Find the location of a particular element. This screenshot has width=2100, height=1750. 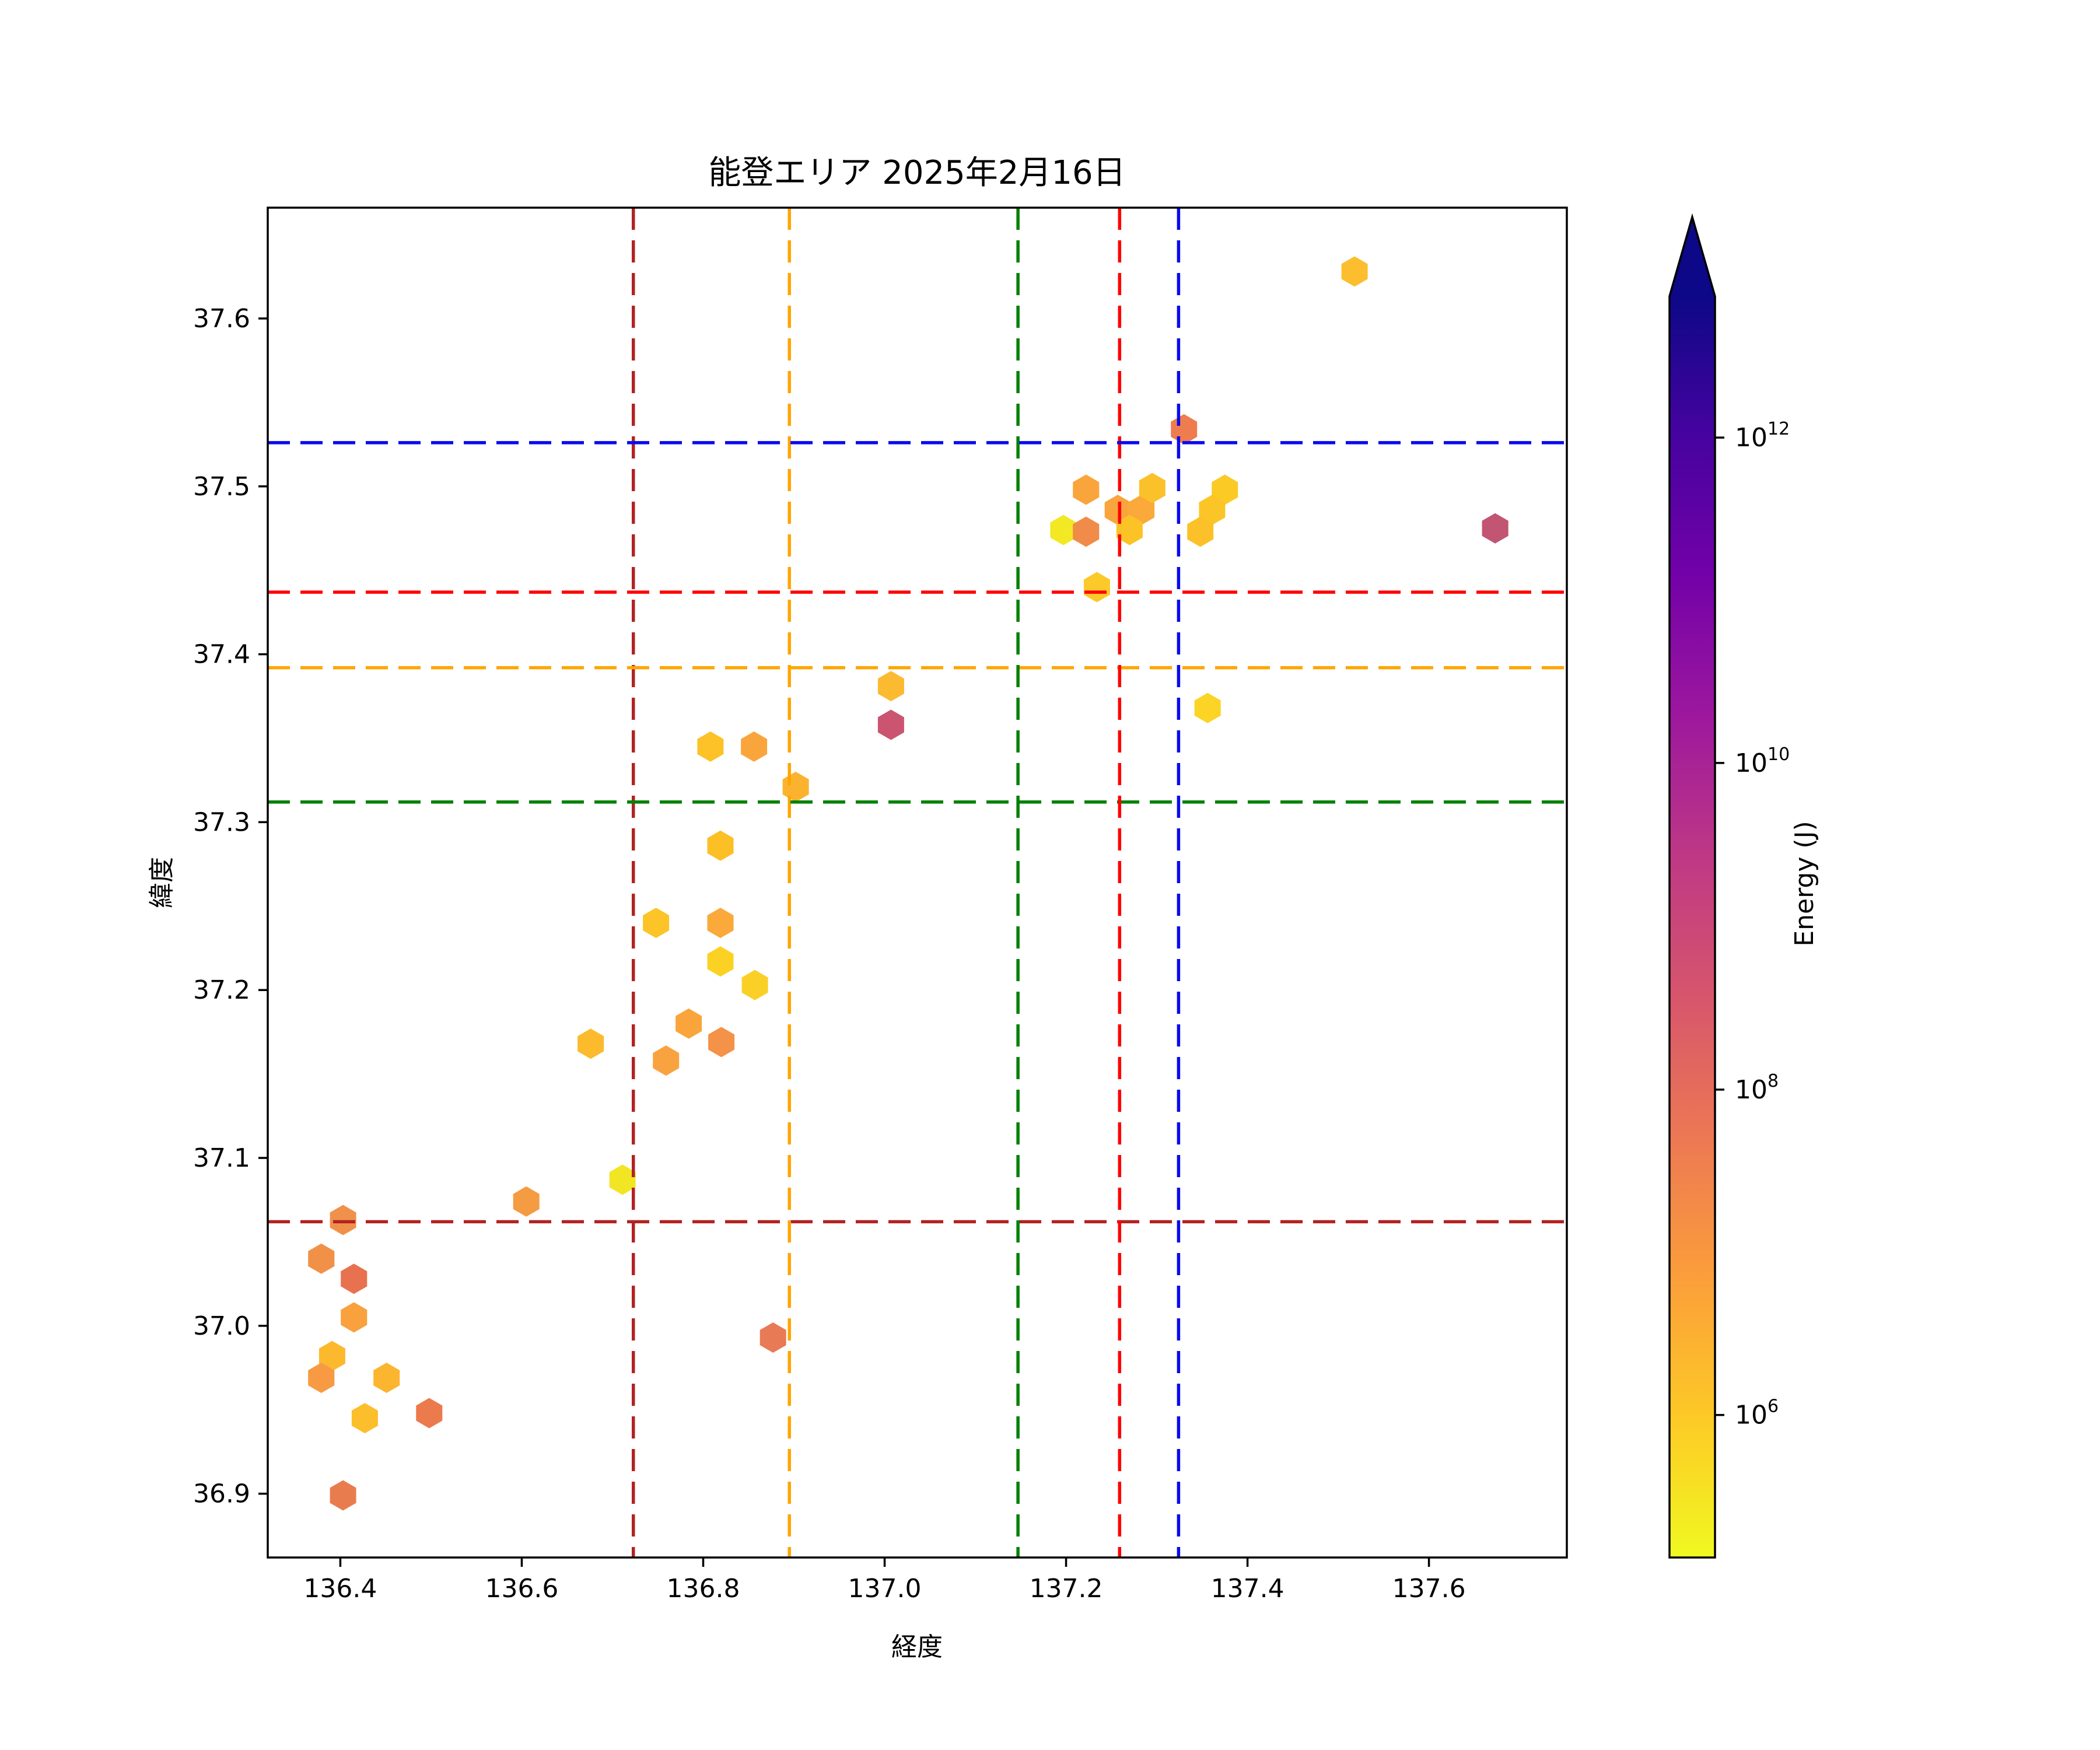

x-tick-label: 137.0 is located at coordinates (885, 1589).